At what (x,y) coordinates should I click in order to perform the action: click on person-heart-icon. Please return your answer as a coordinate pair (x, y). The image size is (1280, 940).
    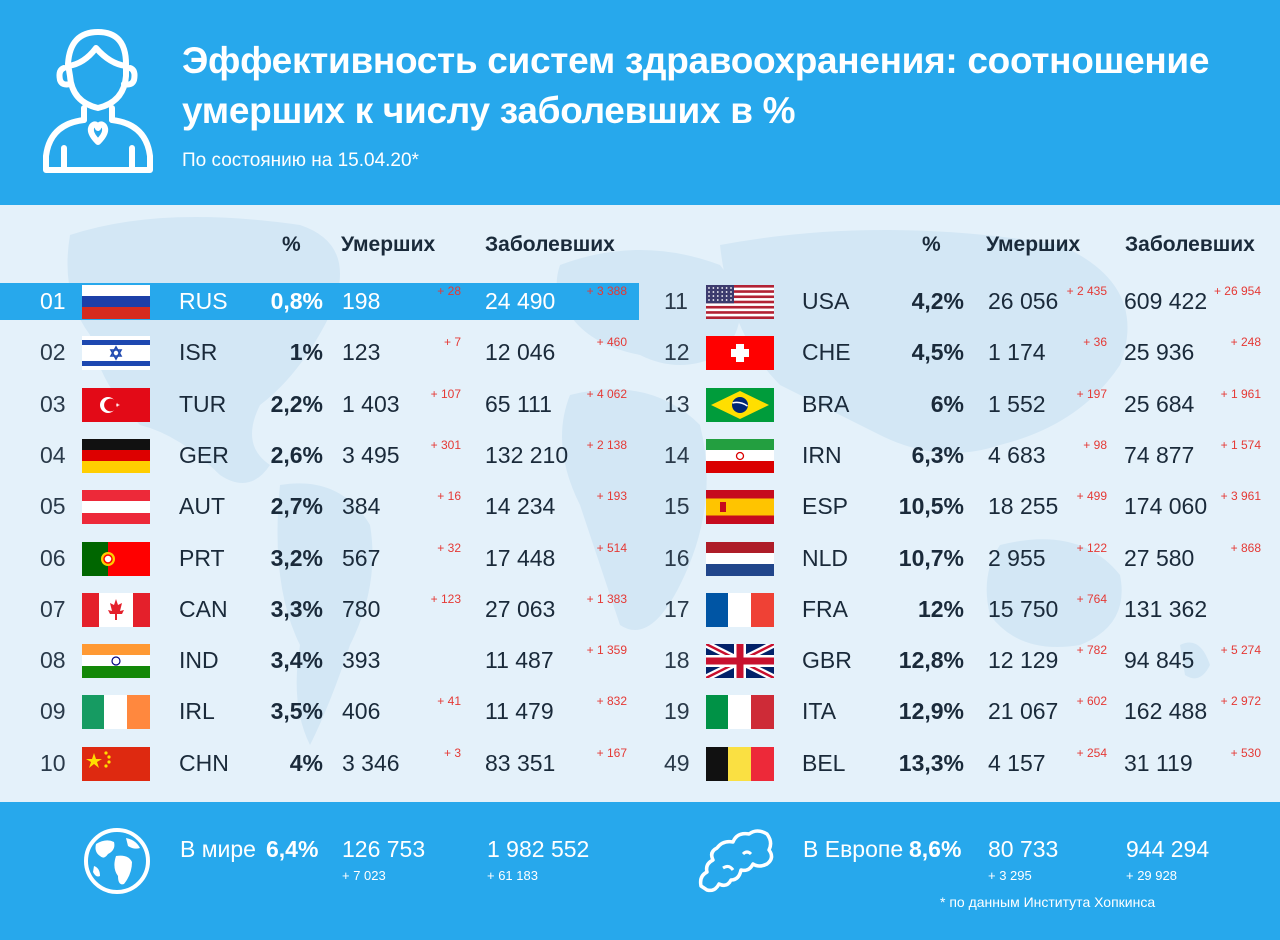
    Looking at the image, I should click on (98, 101).